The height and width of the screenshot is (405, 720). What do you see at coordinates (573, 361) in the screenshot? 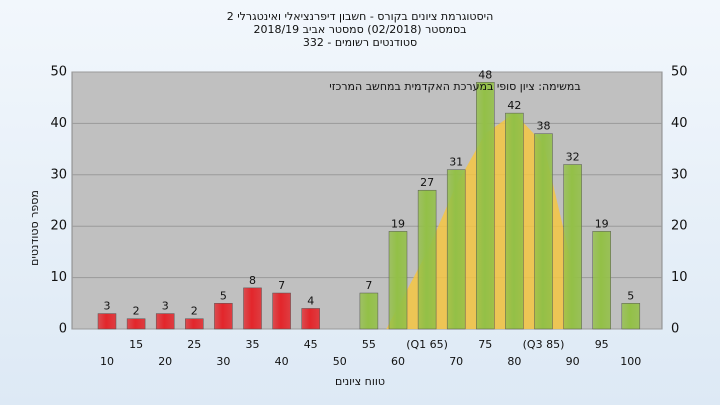
I see `x-tick-label: 90` at bounding box center [573, 361].